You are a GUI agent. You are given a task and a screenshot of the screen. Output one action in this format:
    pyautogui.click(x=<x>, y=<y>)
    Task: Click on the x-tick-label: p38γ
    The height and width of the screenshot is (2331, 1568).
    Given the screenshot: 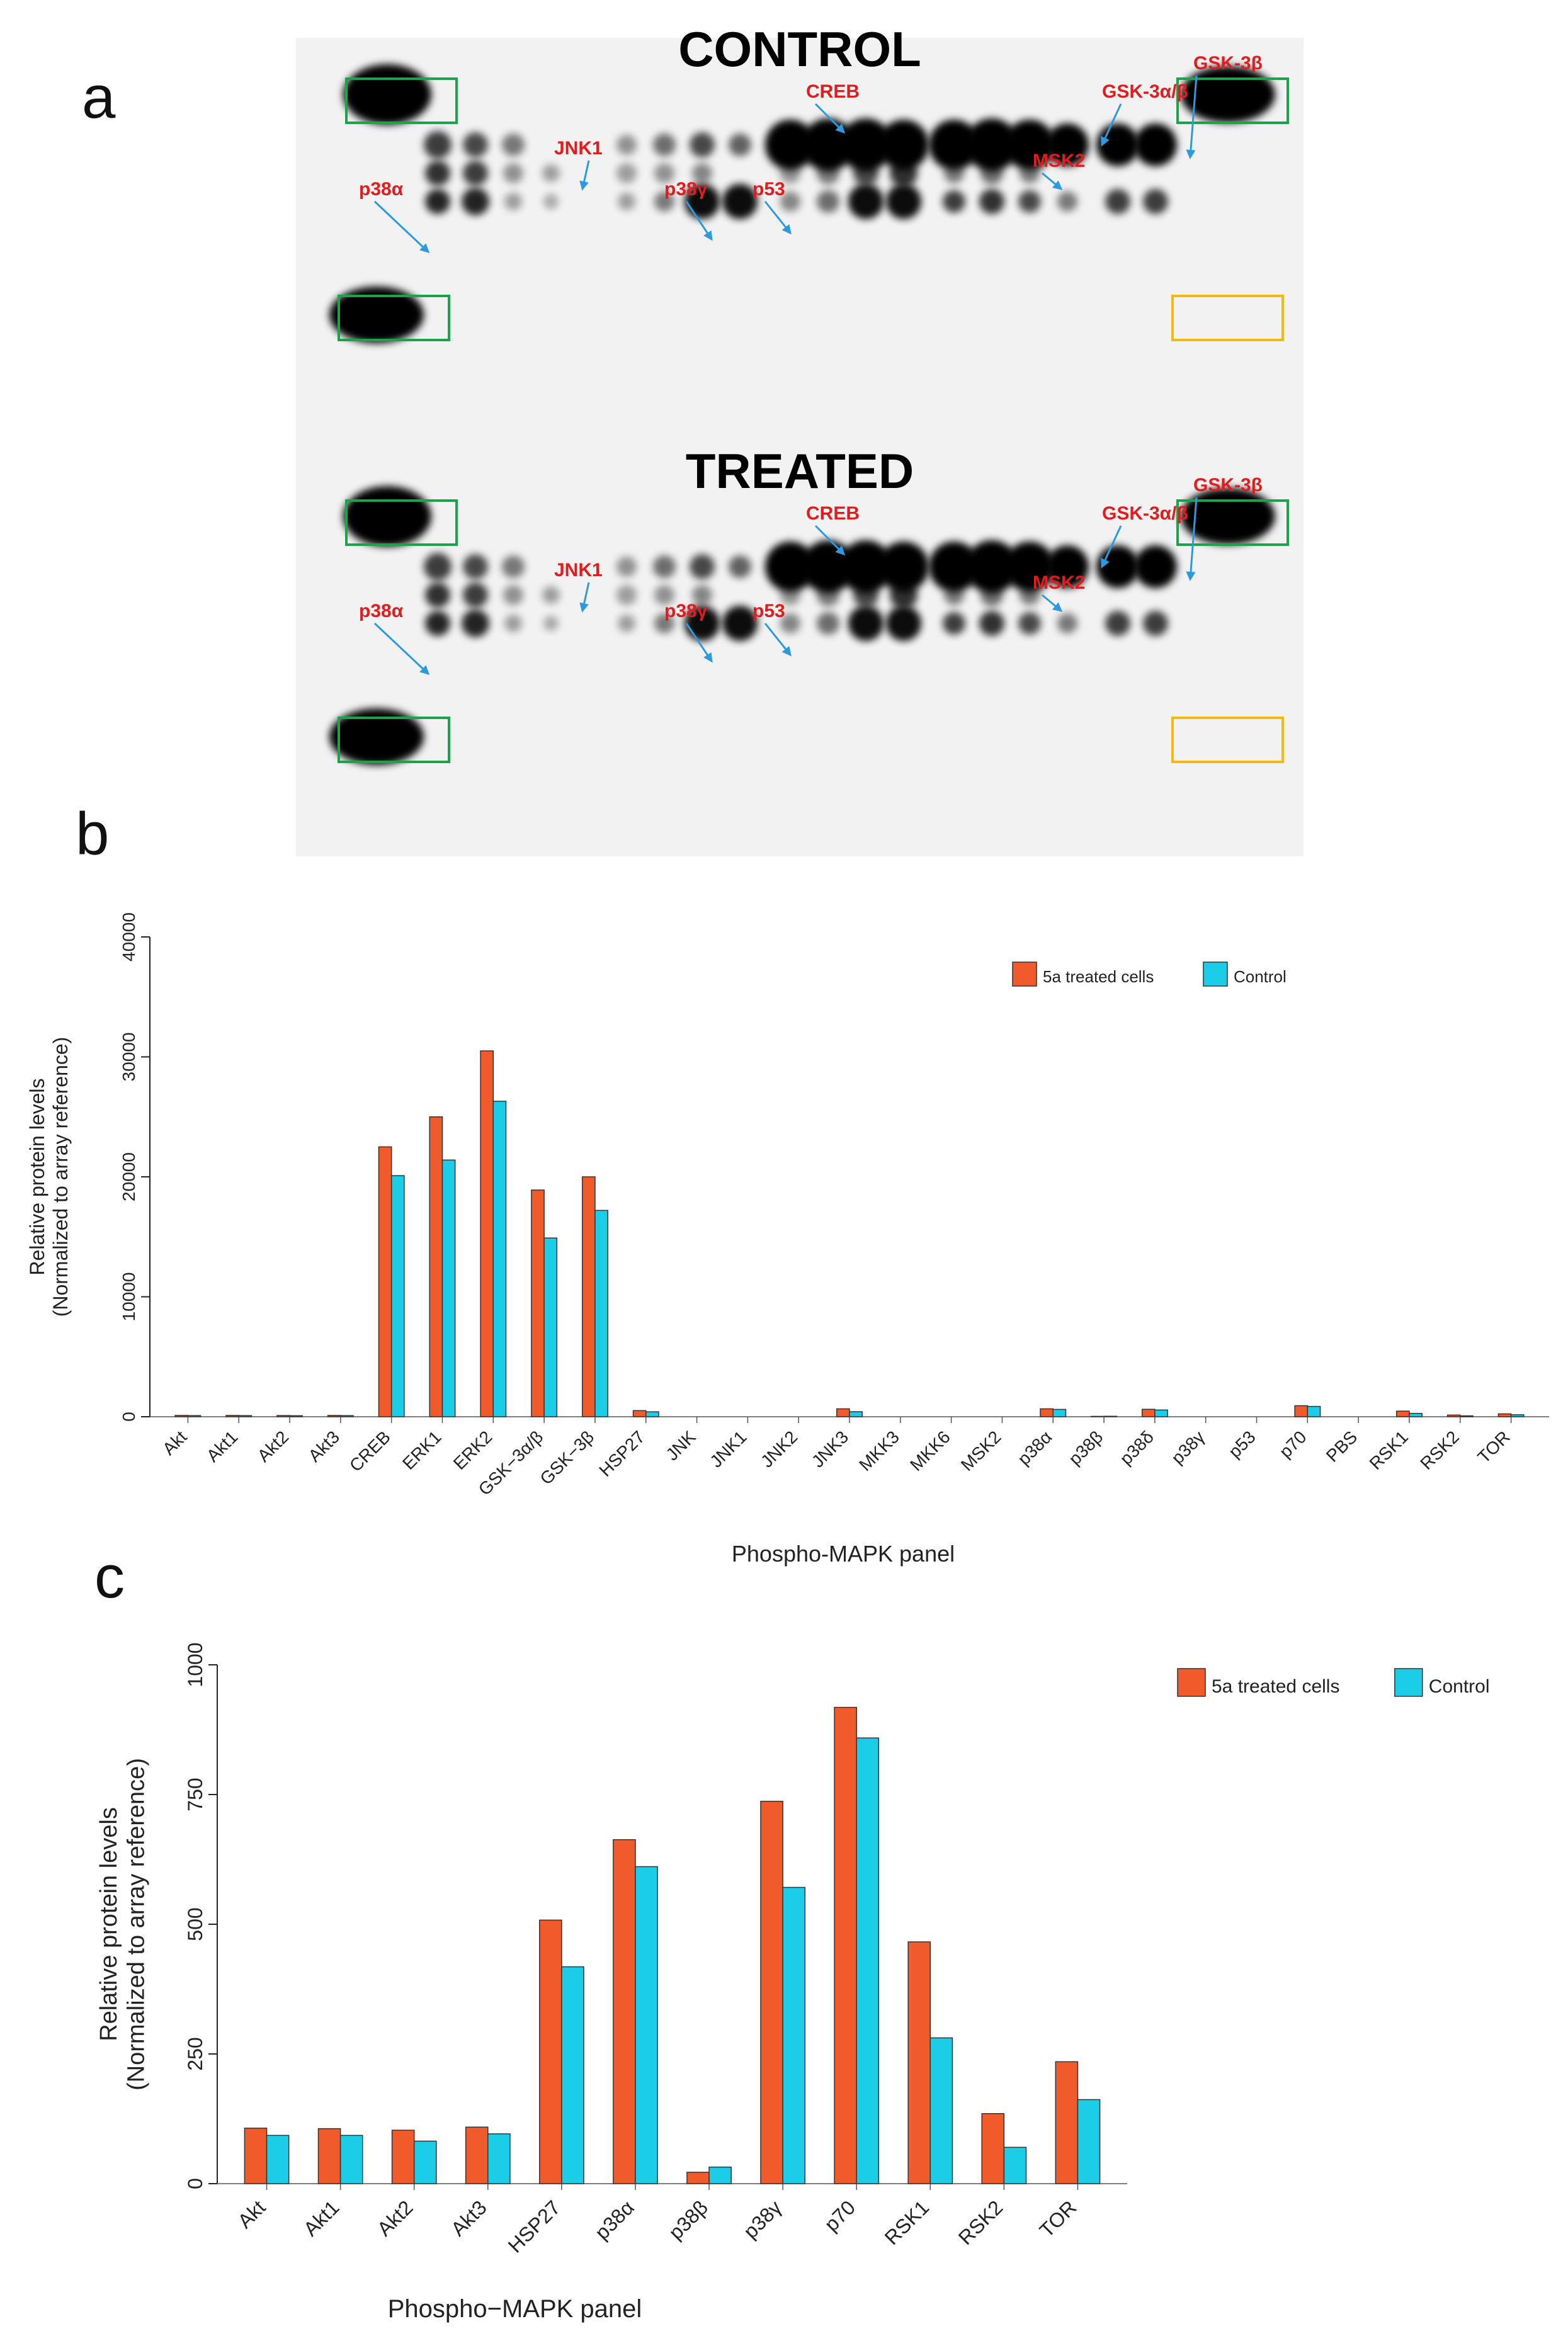 What is the action you would take?
    pyautogui.click(x=1187, y=1448)
    